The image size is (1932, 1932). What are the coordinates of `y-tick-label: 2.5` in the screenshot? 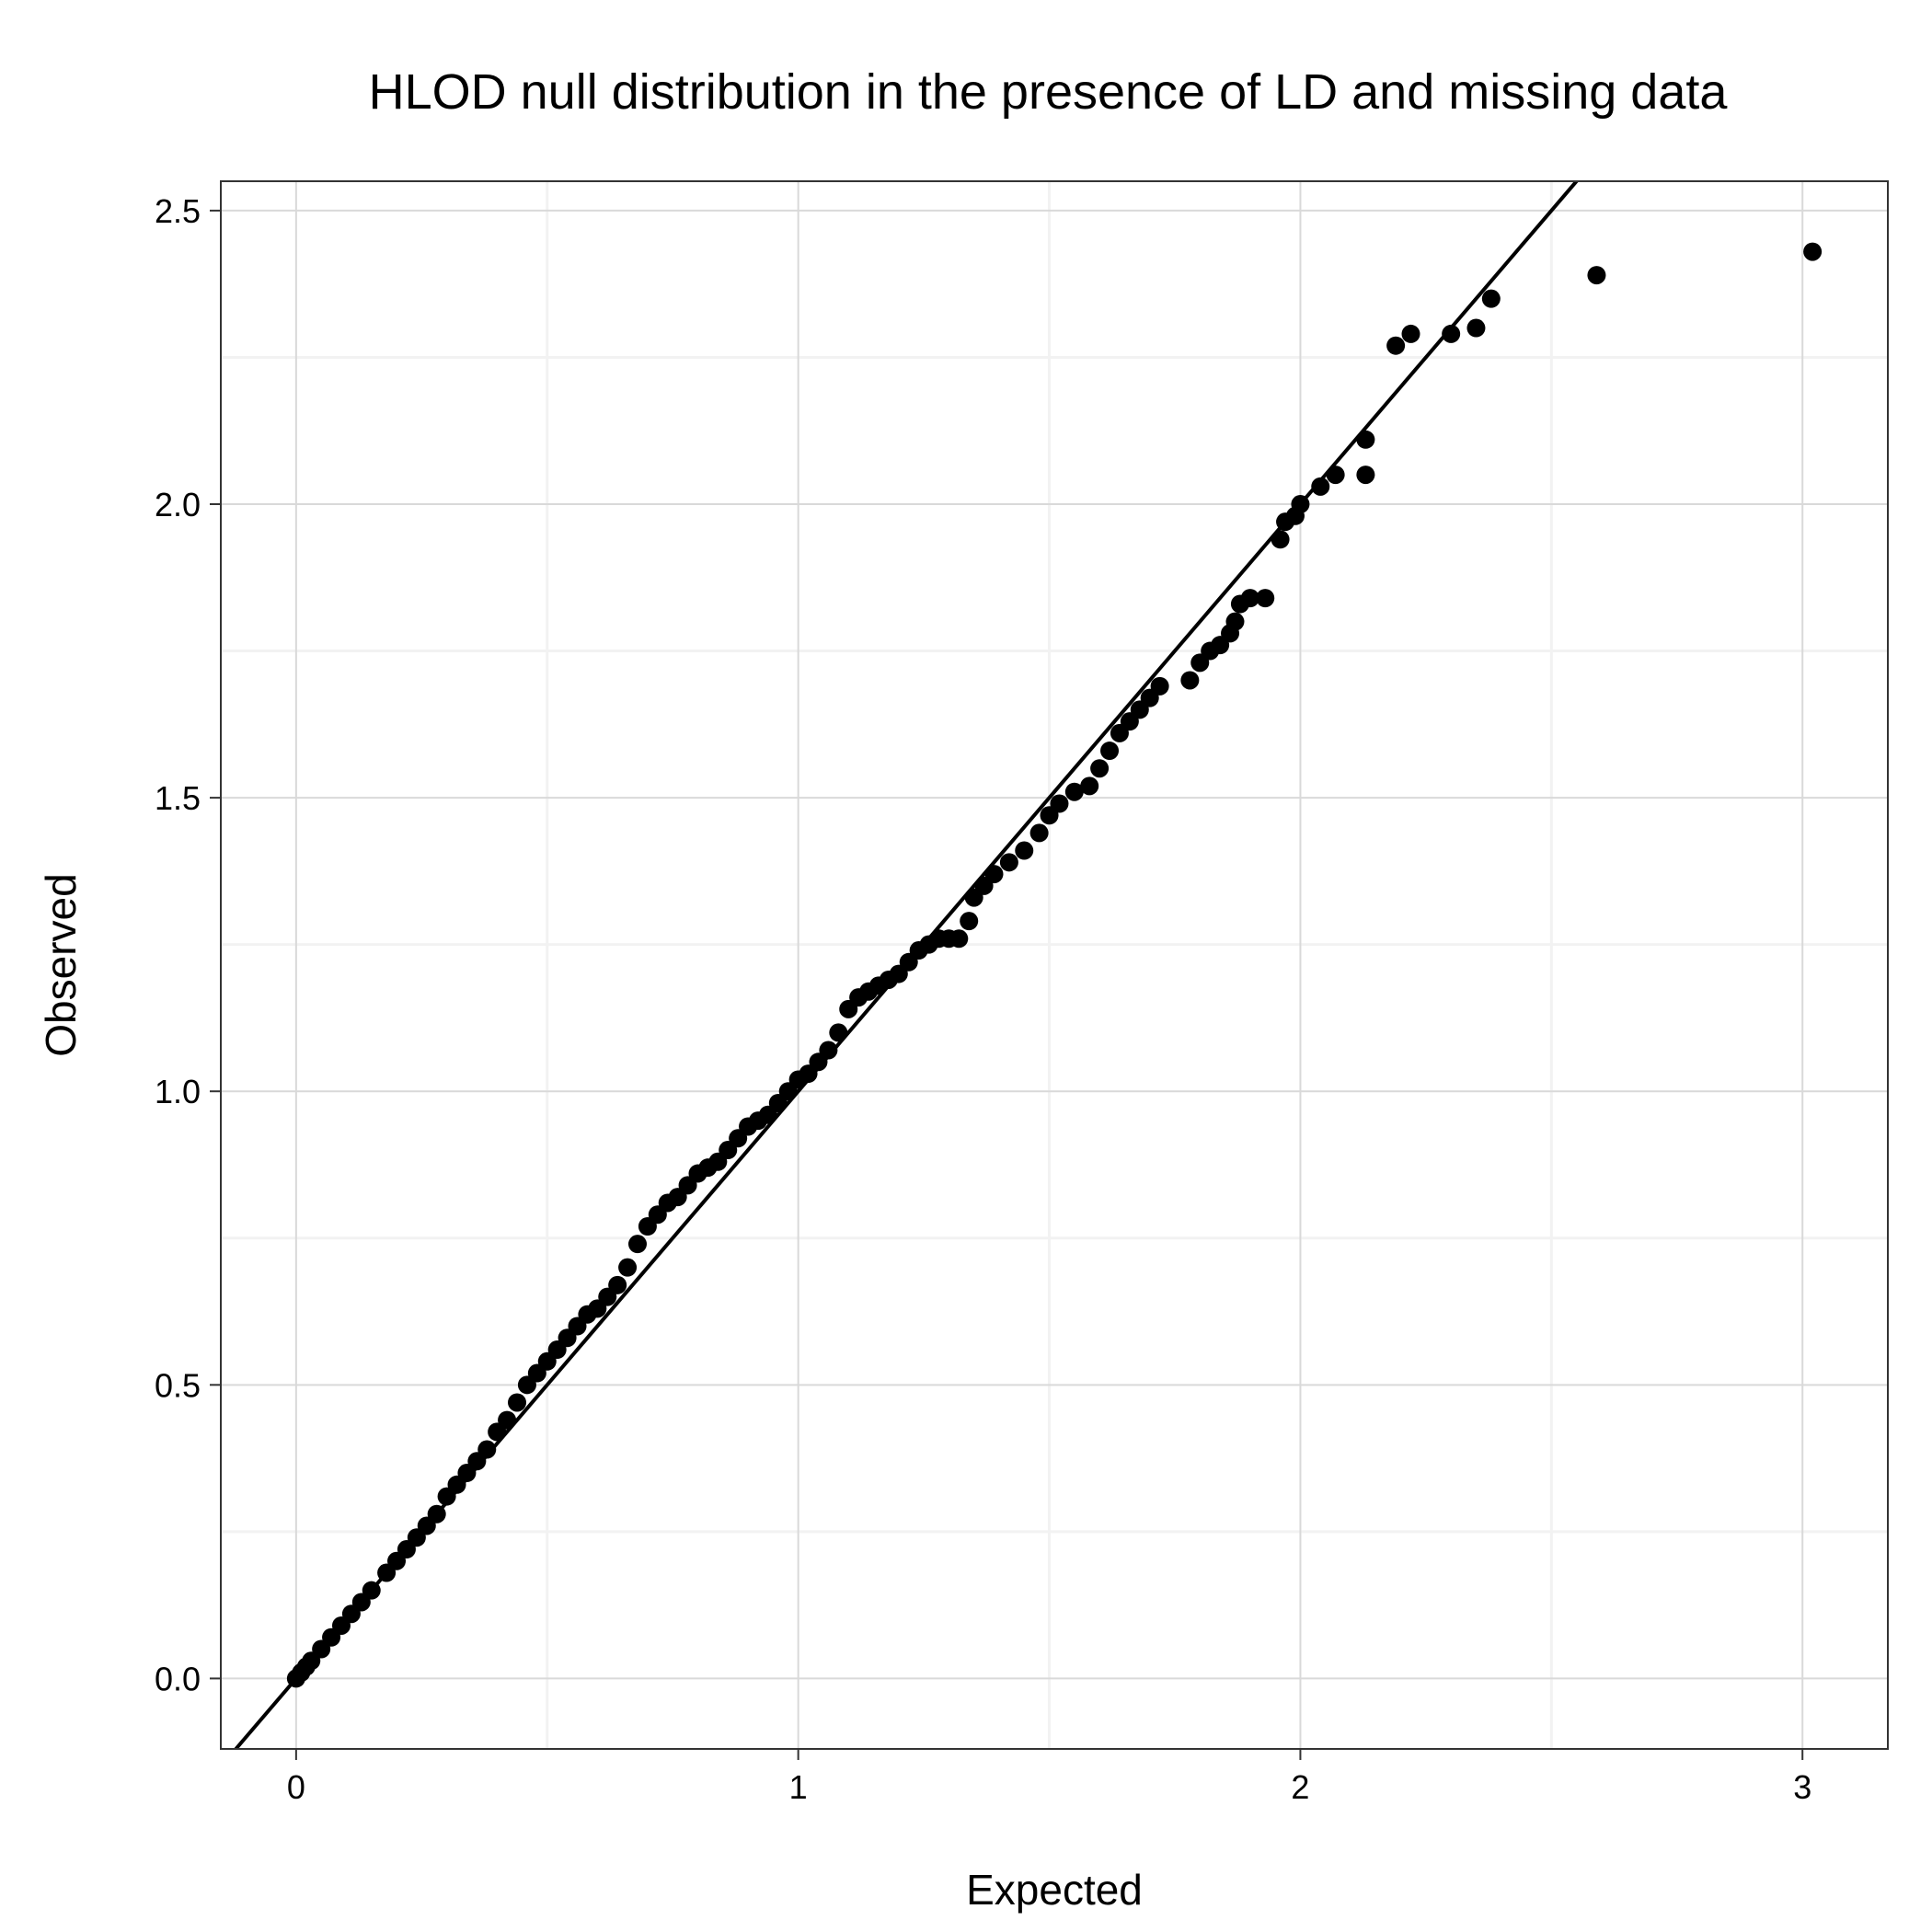 It's located at (178, 211).